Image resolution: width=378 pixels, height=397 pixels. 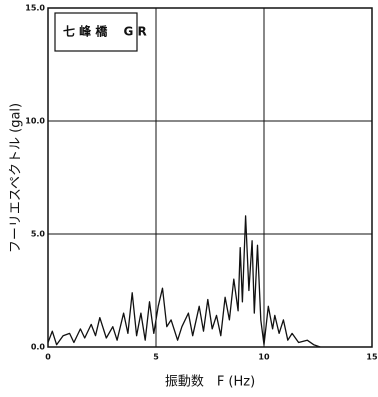 What do you see at coordinates (35, 121) in the screenshot?
I see `y-tick-label: 10.0` at bounding box center [35, 121].